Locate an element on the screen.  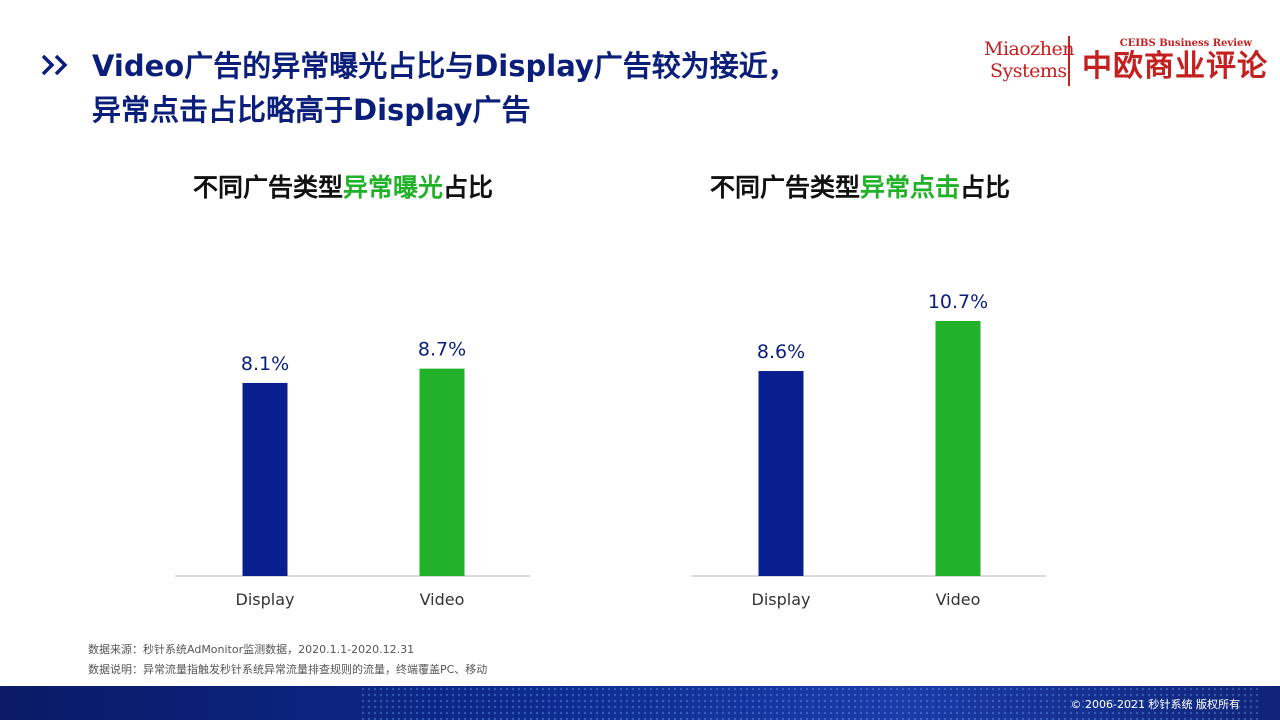
footer-dot-pattern is located at coordinates (810, 703).